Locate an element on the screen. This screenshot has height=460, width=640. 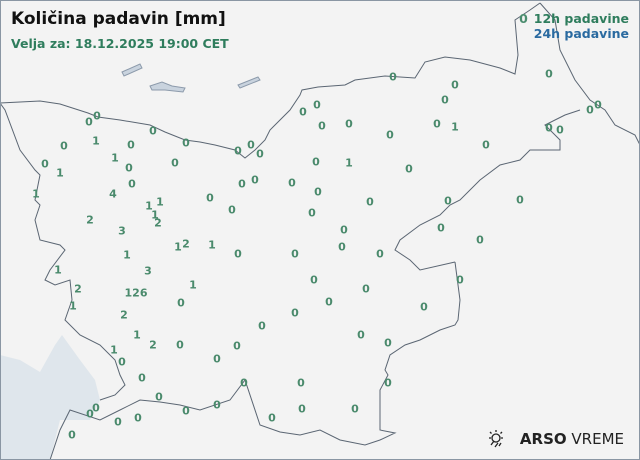
station-value: 4 is located at coordinates (113, 194).